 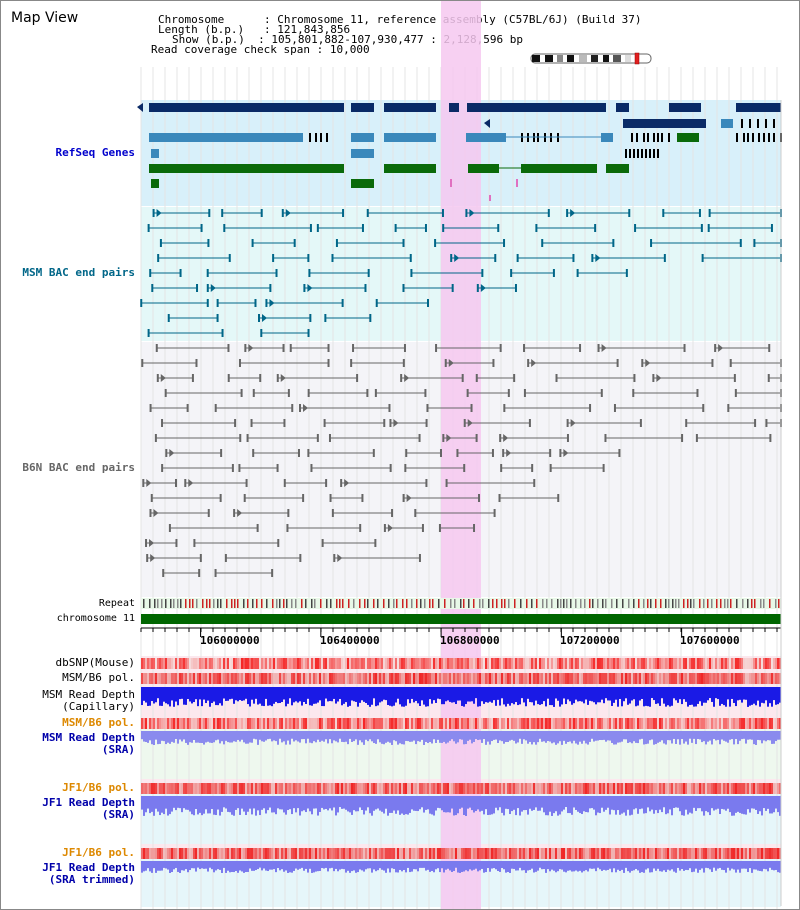 I want to click on track-label-msm-read-depth-capillary: MSM Read Depth (Capillary), so click(x=88, y=700).